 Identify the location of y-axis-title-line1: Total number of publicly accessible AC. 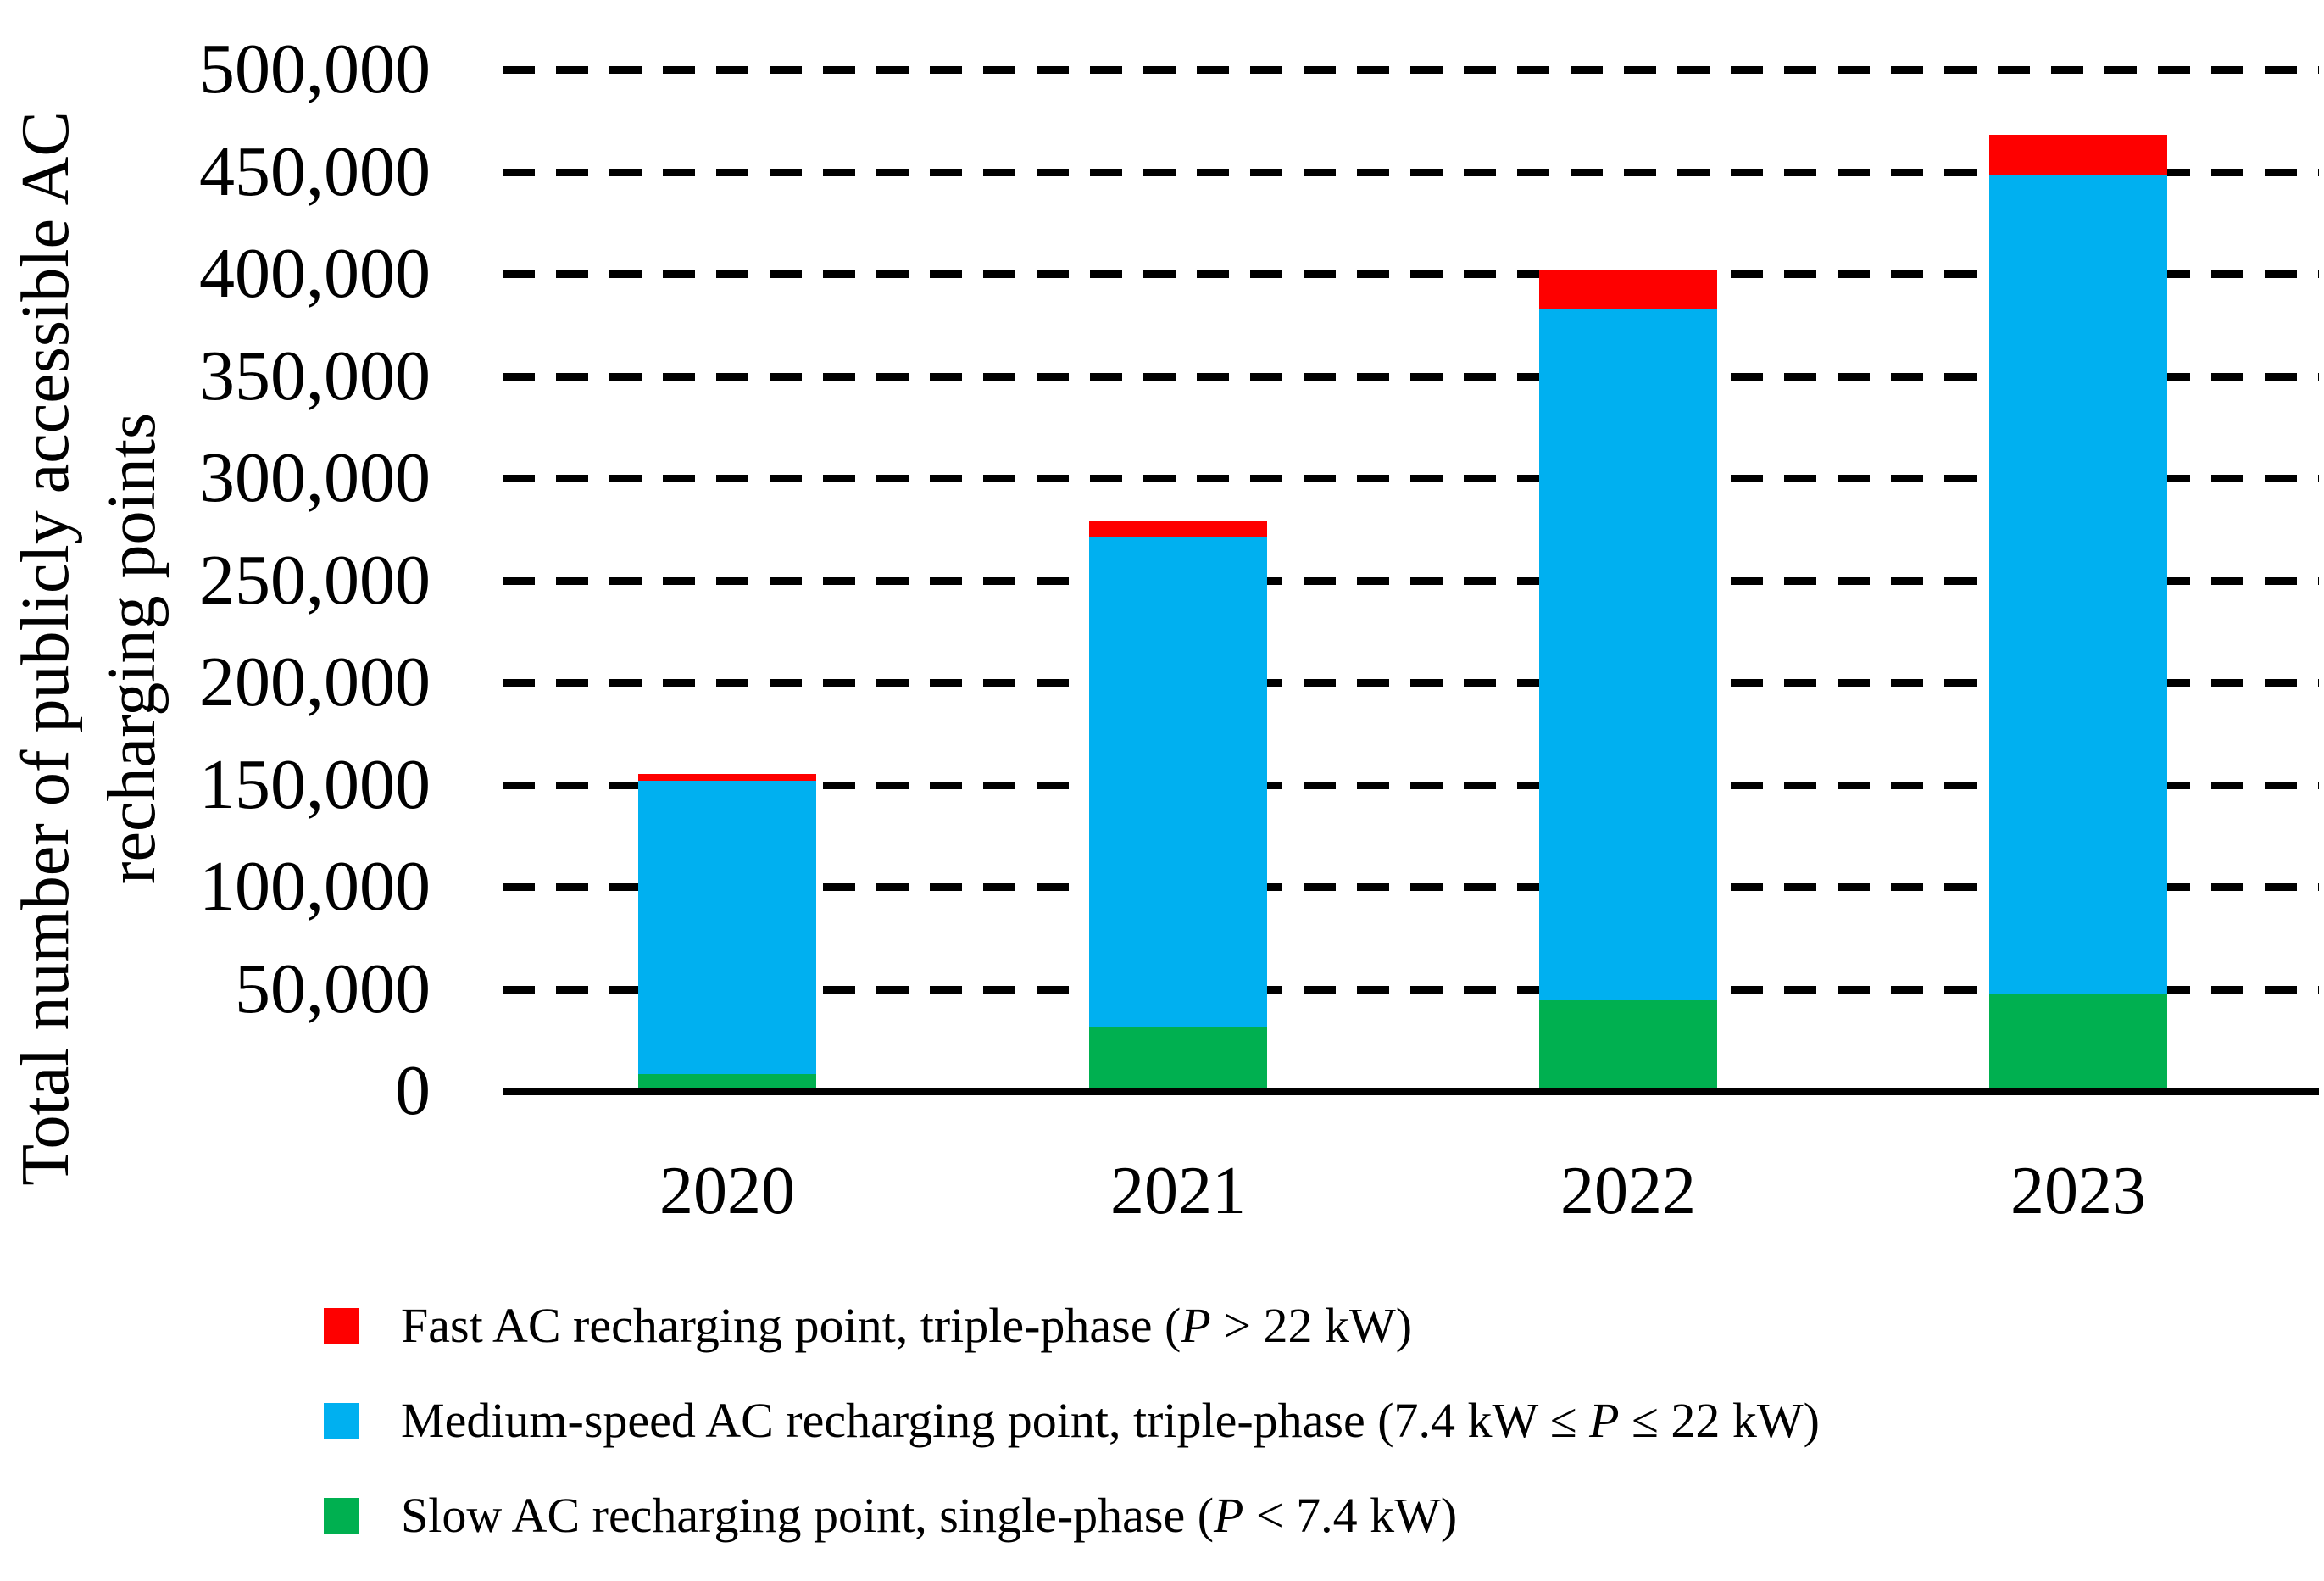
(45, 648).